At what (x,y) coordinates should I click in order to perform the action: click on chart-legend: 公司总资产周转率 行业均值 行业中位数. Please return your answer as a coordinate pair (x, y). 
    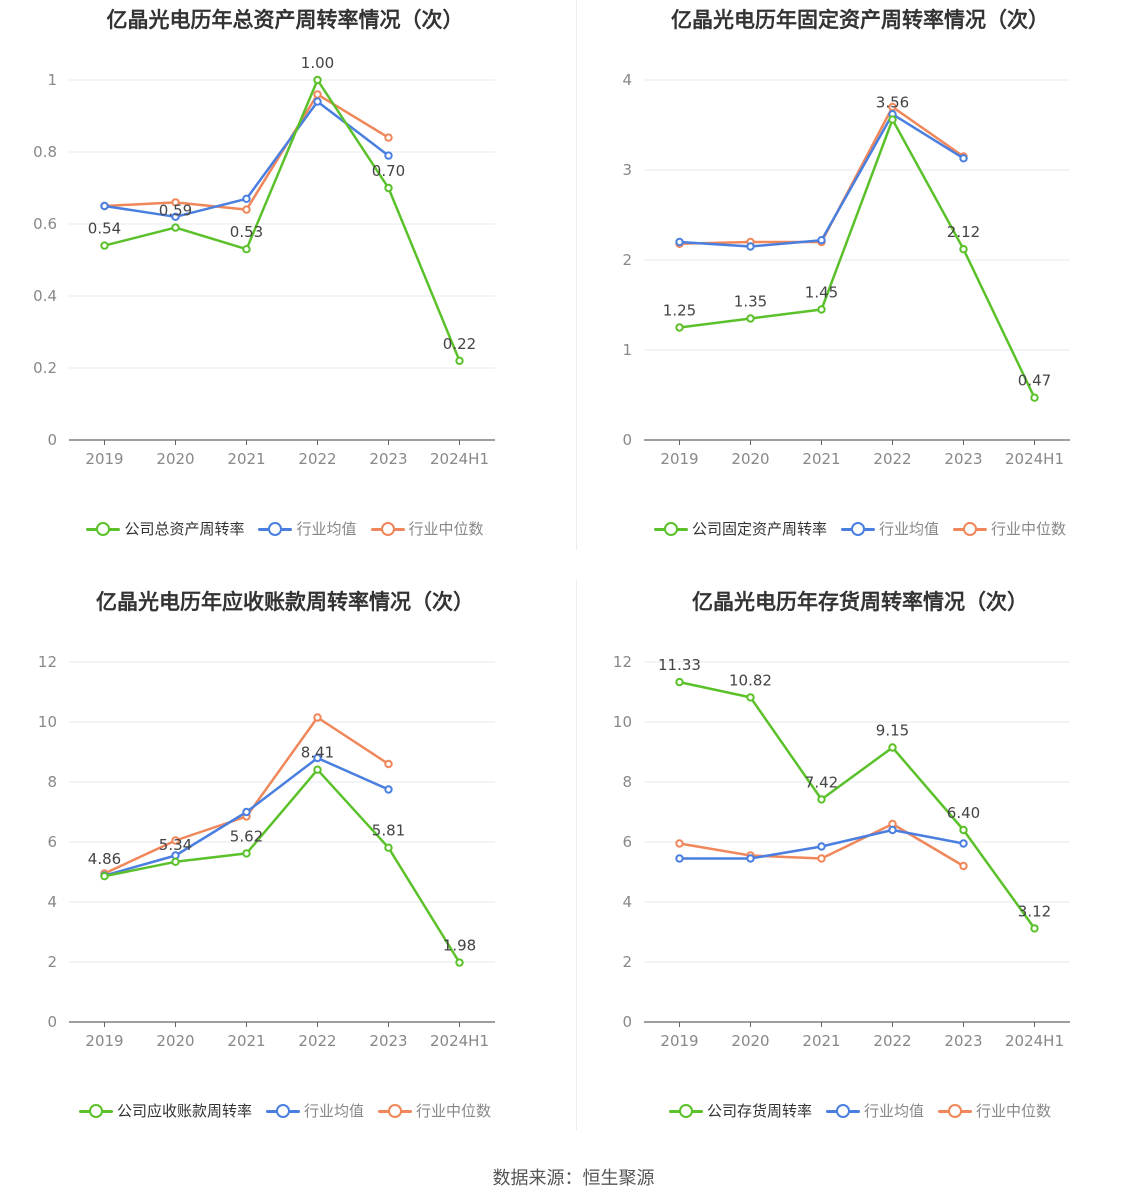
    Looking at the image, I should click on (285, 528).